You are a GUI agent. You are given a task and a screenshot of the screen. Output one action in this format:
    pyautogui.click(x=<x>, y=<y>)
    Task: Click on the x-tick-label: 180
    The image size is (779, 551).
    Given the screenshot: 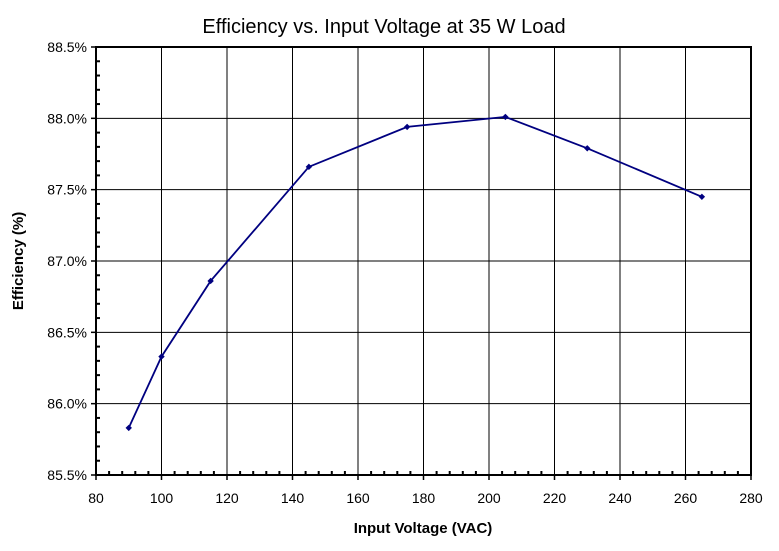 What is the action you would take?
    pyautogui.click(x=424, y=498)
    